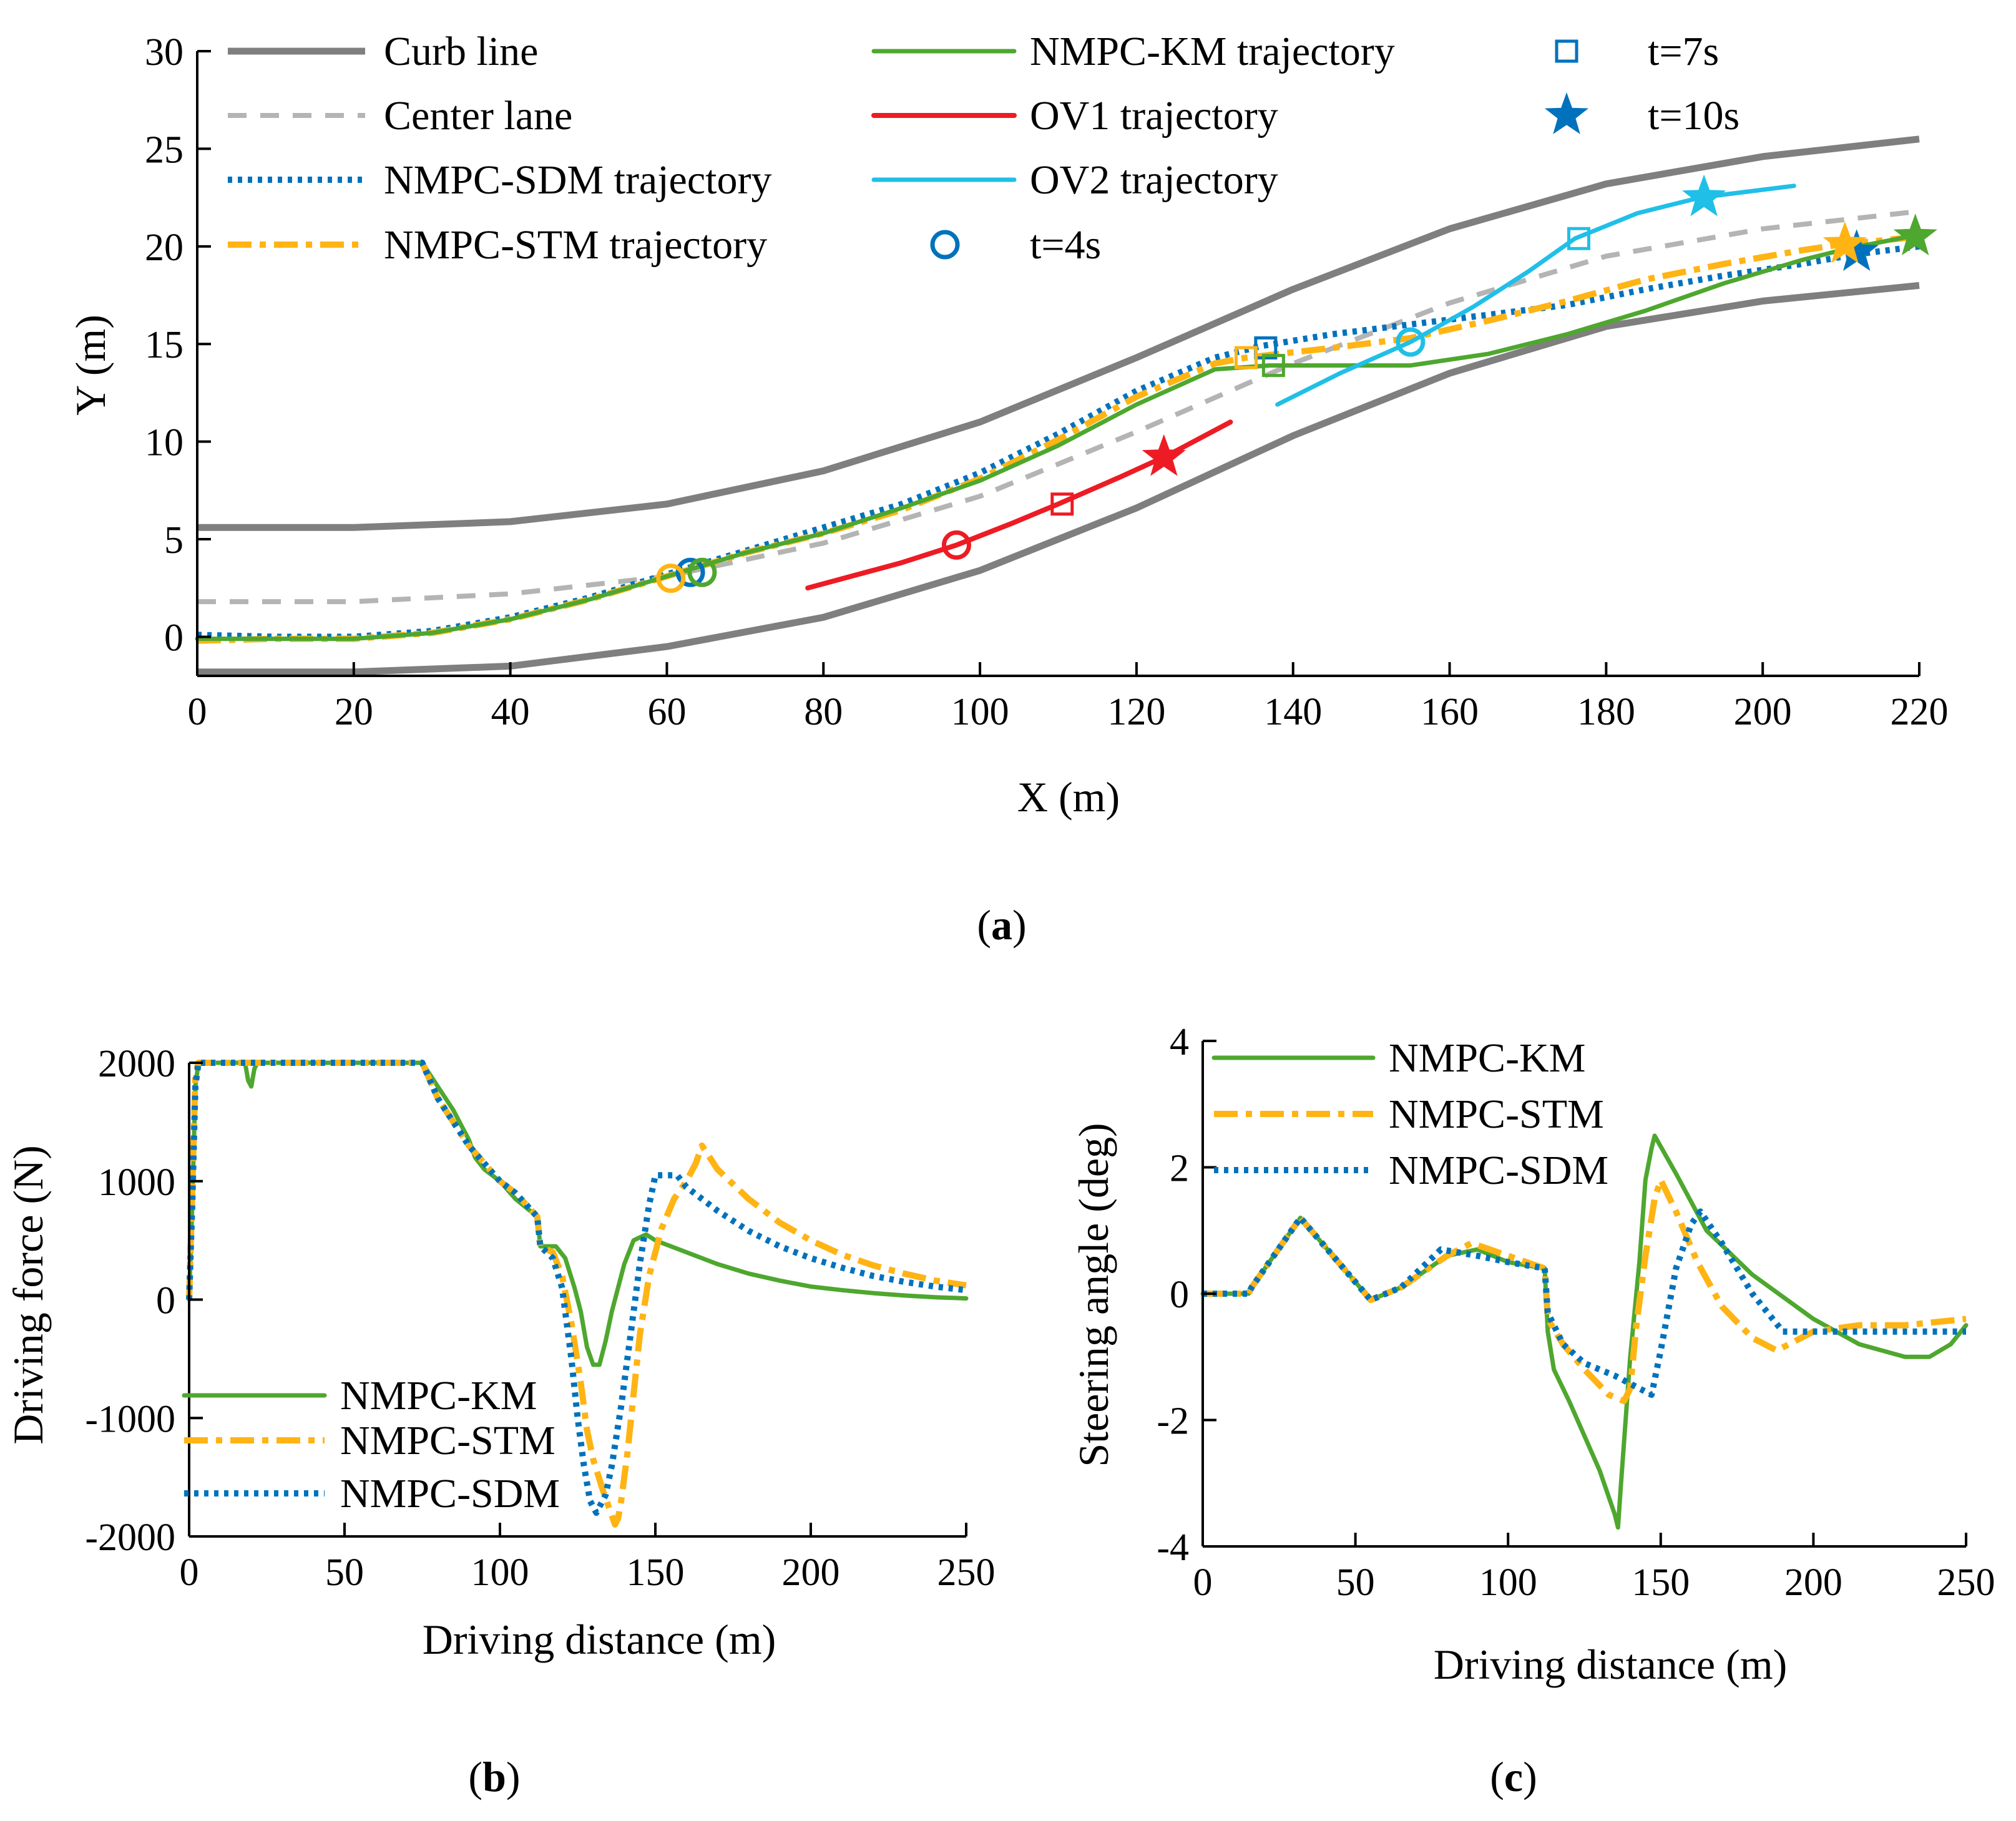 This screenshot has width=2016, height=1821. I want to click on chart-b-caption-letter: b, so click(494, 1776).